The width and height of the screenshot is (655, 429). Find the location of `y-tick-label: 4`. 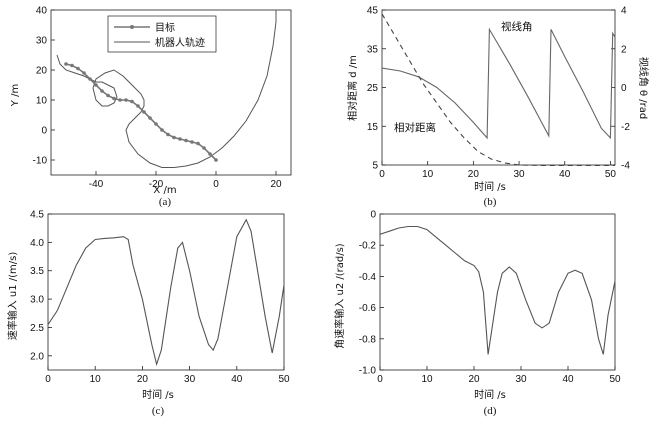

y-tick-label: 4 is located at coordinates (624, 11).